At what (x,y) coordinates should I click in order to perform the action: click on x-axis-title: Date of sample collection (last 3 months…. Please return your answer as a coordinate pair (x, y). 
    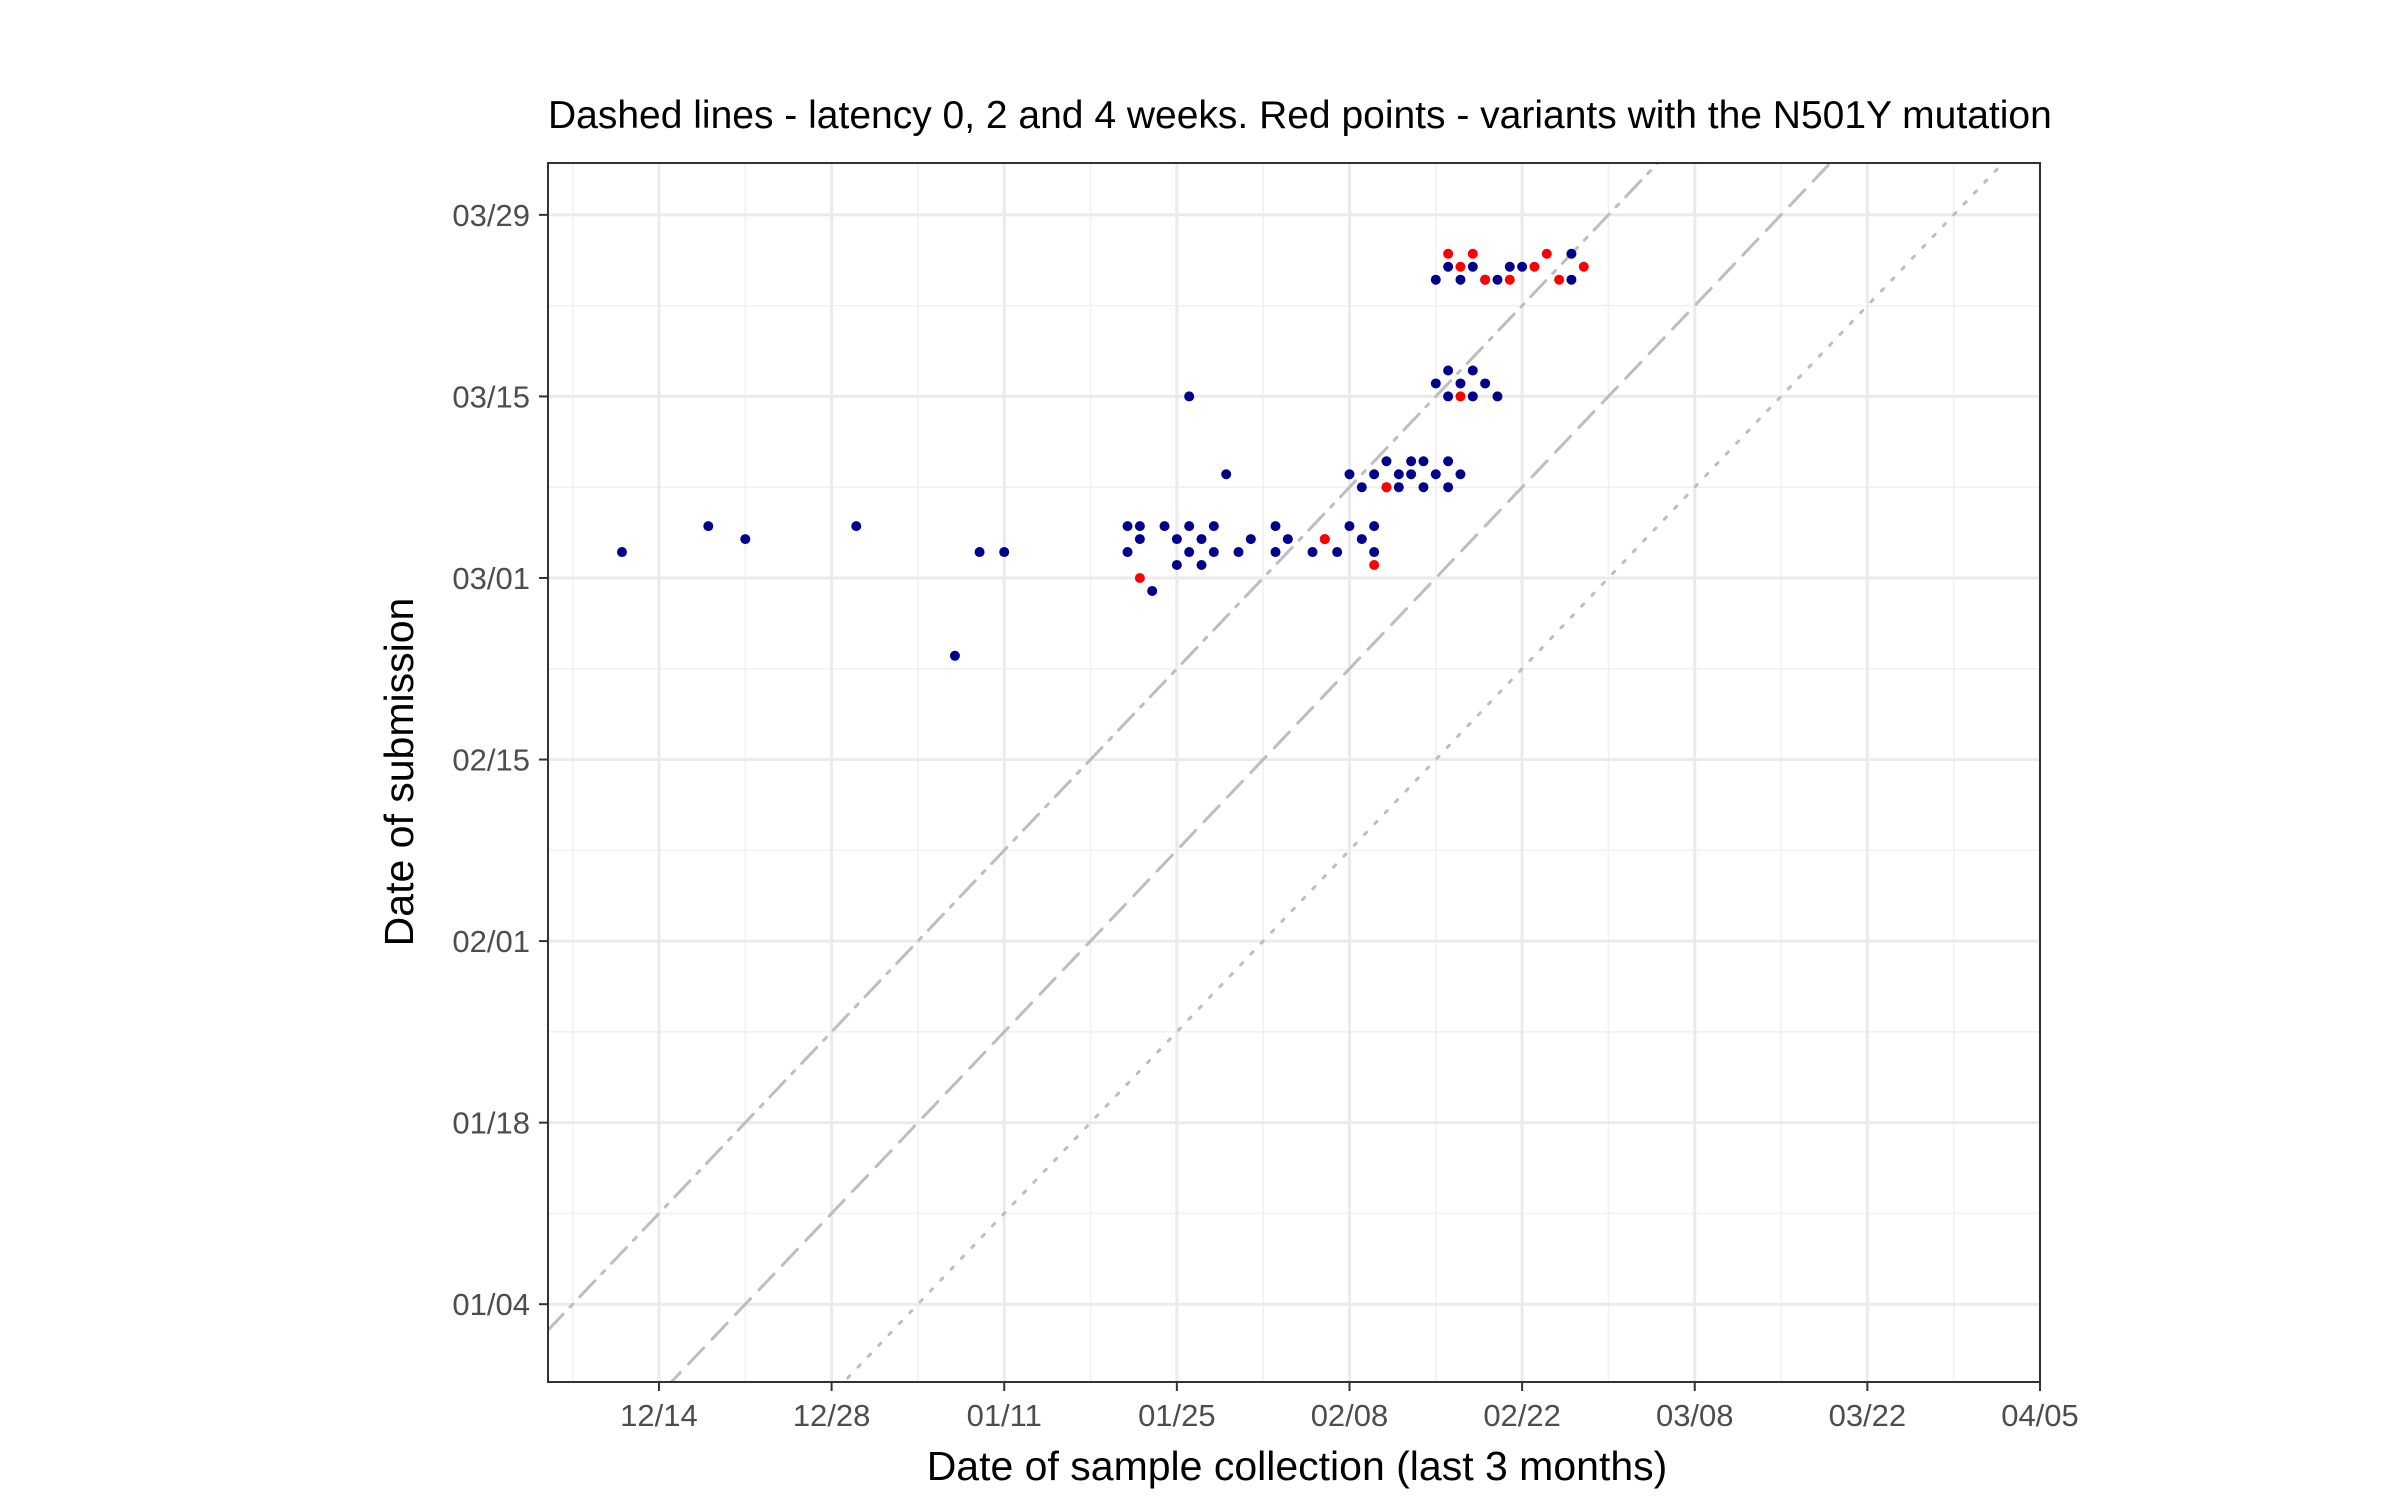
    Looking at the image, I should click on (1297, 1466).